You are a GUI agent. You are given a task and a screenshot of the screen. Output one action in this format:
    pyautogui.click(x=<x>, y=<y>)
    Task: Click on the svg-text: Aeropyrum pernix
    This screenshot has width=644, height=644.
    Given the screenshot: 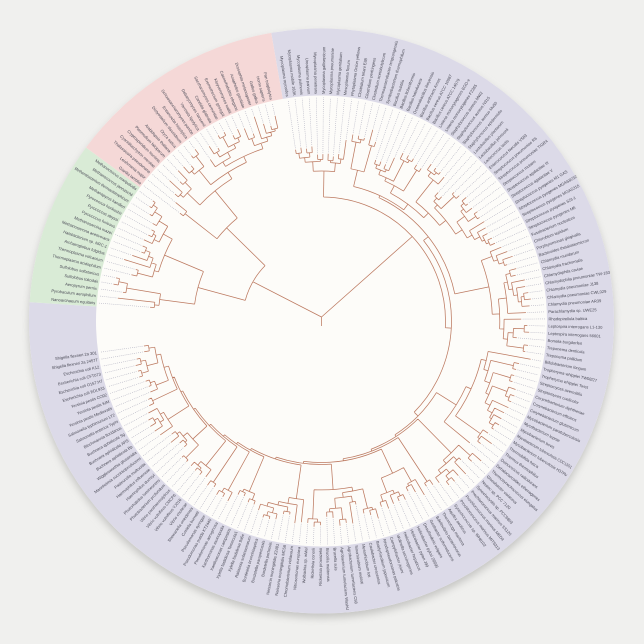 What is the action you would take?
    pyautogui.click(x=81, y=286)
    